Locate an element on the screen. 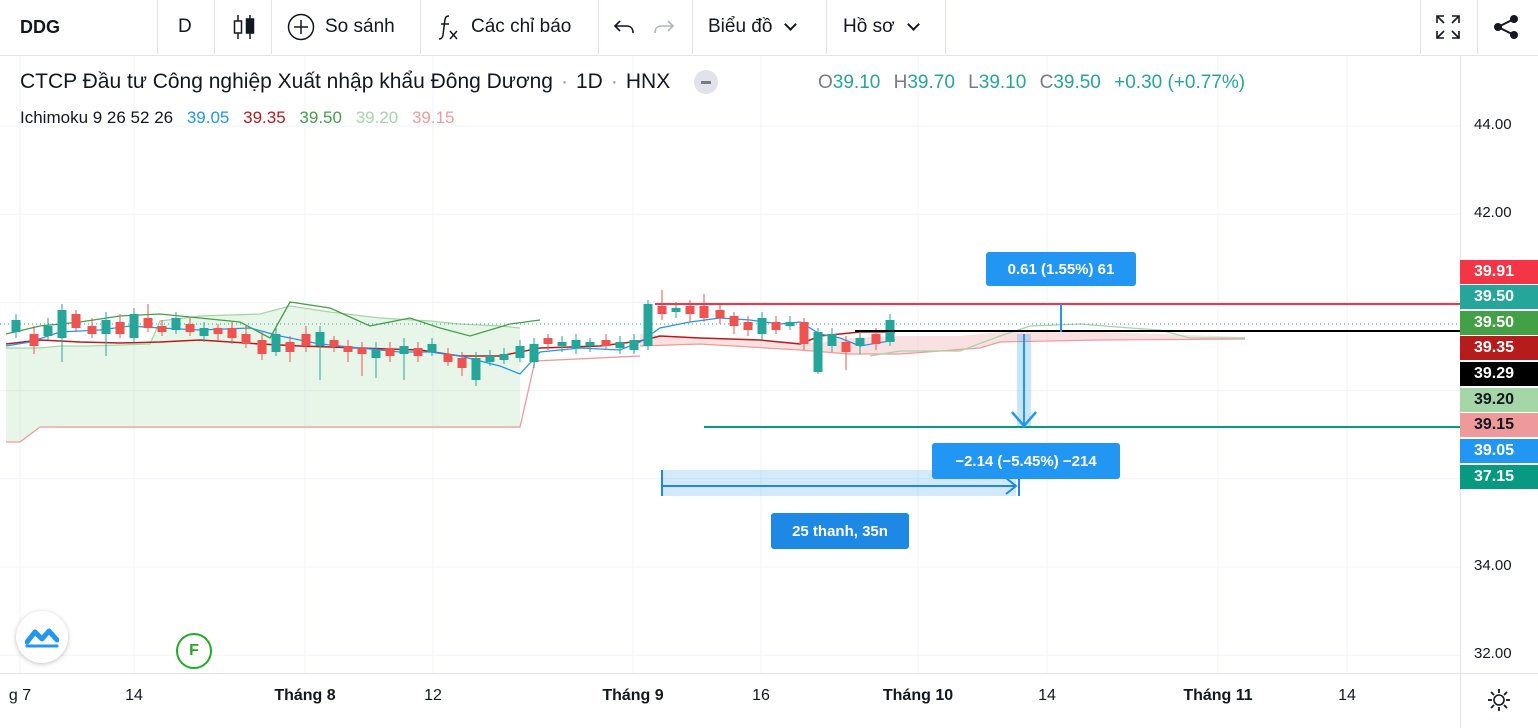  measure-arrow-down is located at coordinates (1024, 419).